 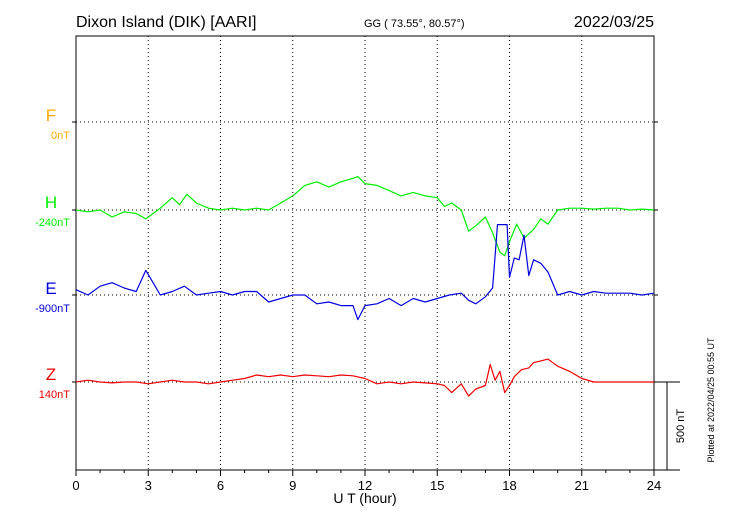 What do you see at coordinates (365, 216) in the screenshot?
I see `series-line-H` at bounding box center [365, 216].